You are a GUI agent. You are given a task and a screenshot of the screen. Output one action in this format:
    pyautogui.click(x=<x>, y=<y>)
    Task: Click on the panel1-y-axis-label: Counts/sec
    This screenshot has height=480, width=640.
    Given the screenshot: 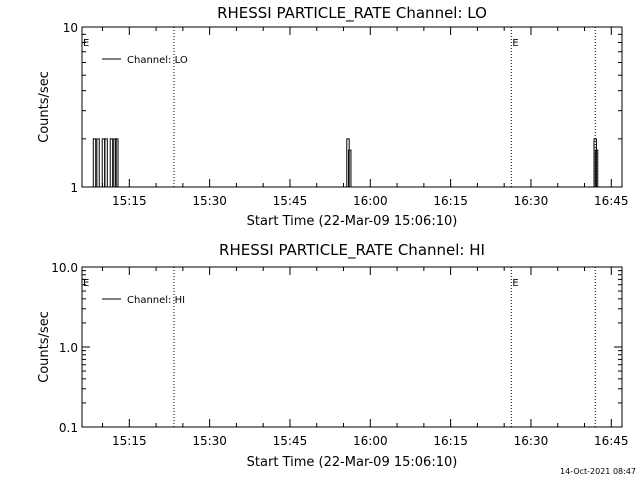 What is the action you would take?
    pyautogui.click(x=44, y=107)
    